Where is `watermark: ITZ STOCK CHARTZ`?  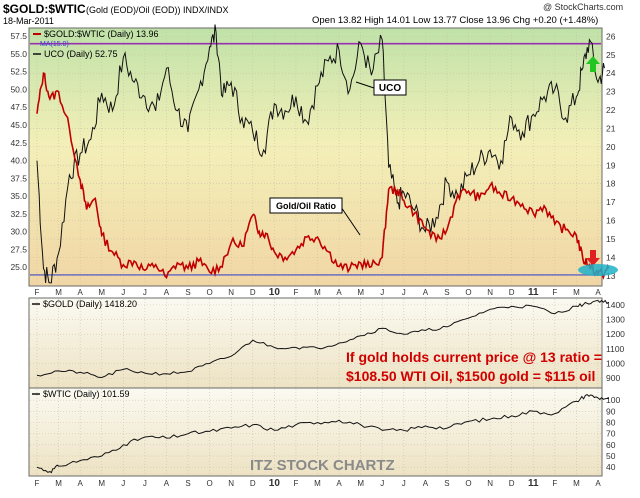 watermark: ITZ STOCK CHARTZ is located at coordinates (322, 465).